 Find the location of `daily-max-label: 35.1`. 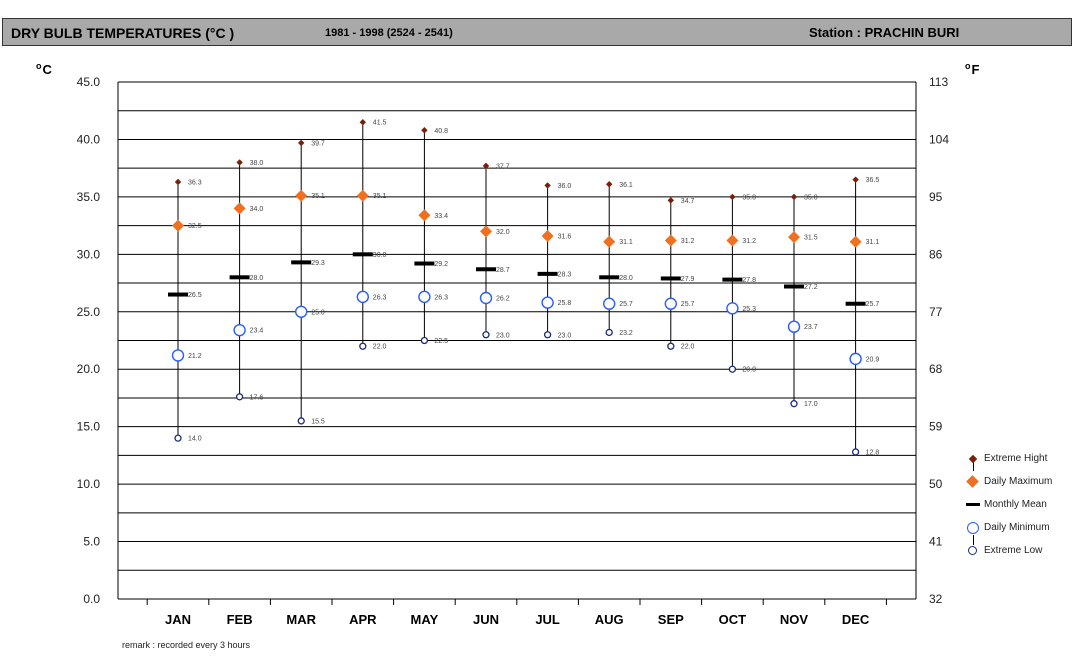

daily-max-label: 35.1 is located at coordinates (380, 196).